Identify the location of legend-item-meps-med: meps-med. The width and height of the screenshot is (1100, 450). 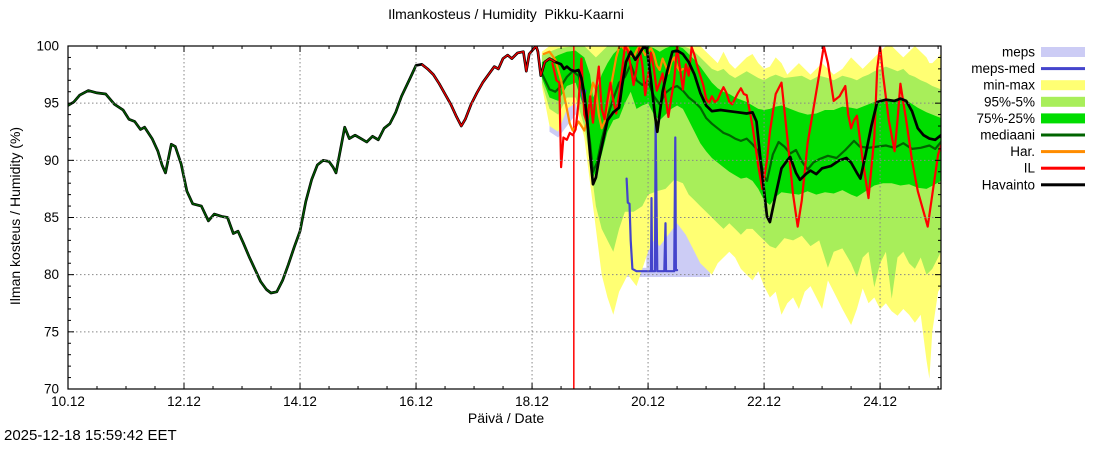
(1028, 68).